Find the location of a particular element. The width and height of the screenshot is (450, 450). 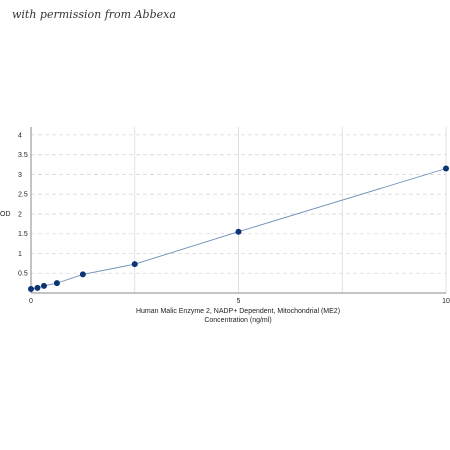

y-tick-label-1: 1 is located at coordinates (20, 254).